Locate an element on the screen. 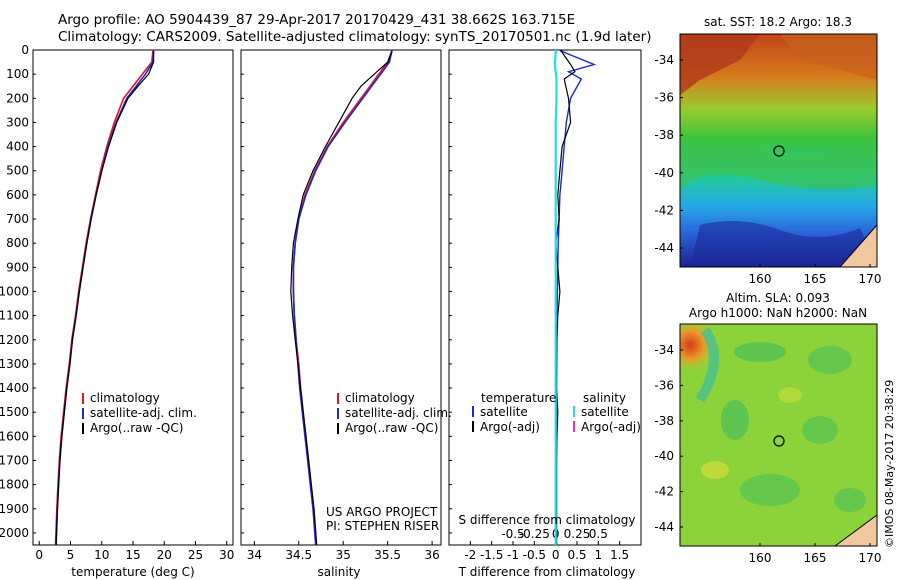 The width and height of the screenshot is (900, 580). salinity-x-axis: 34 34.5 35 35.5 36 is located at coordinates (343, 551).